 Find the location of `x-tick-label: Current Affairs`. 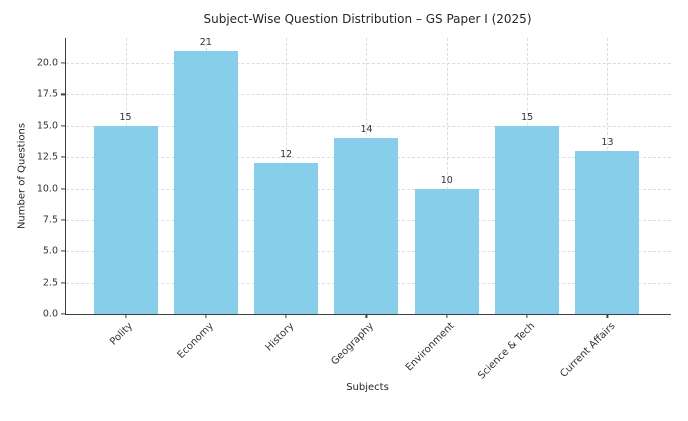

x-tick-label: Current Affairs is located at coordinates (588, 350).